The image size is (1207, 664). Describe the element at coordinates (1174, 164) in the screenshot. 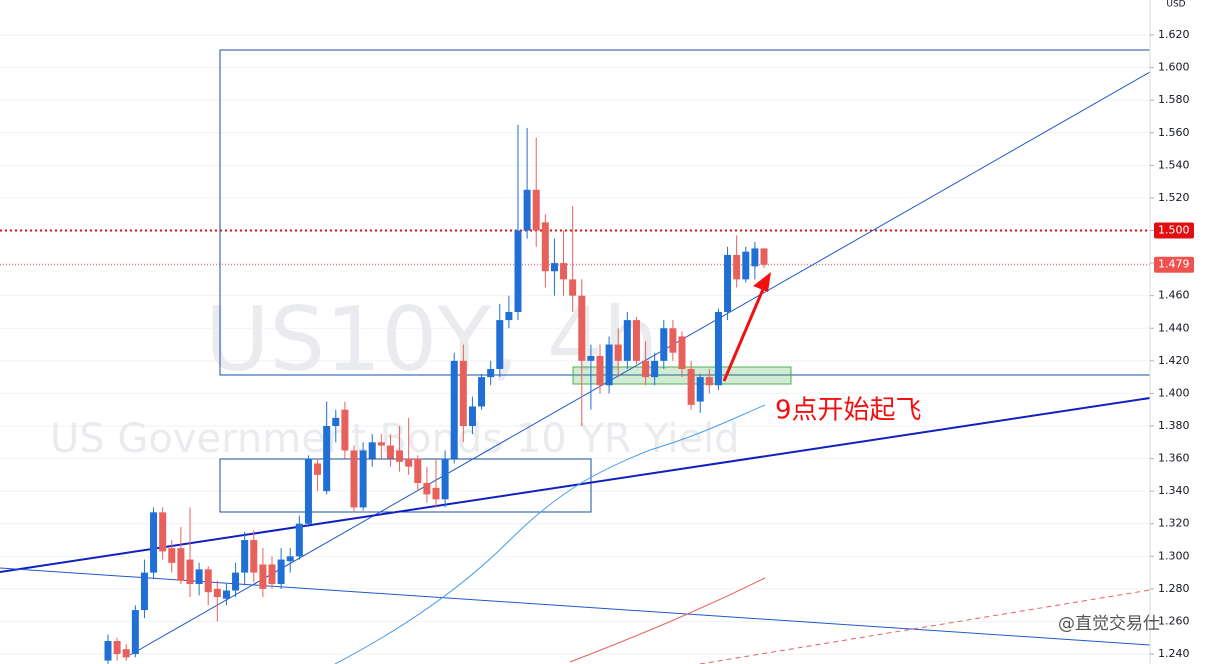

I see `y-tick-label: 1.540` at that location.